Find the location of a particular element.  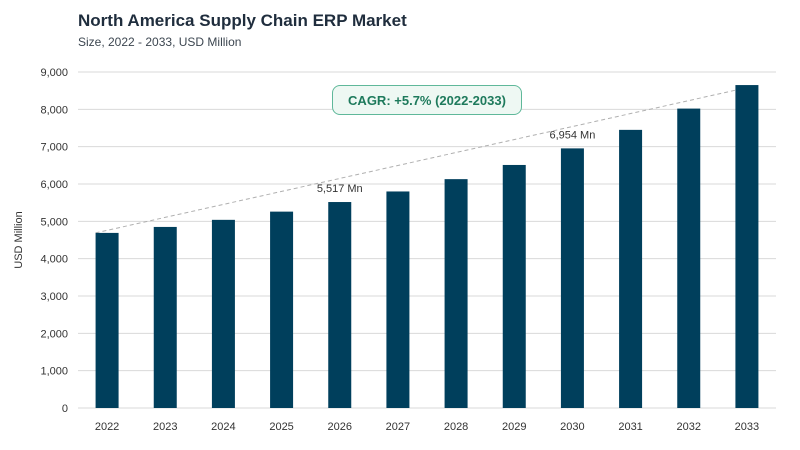

bar-2031 is located at coordinates (631, 268).